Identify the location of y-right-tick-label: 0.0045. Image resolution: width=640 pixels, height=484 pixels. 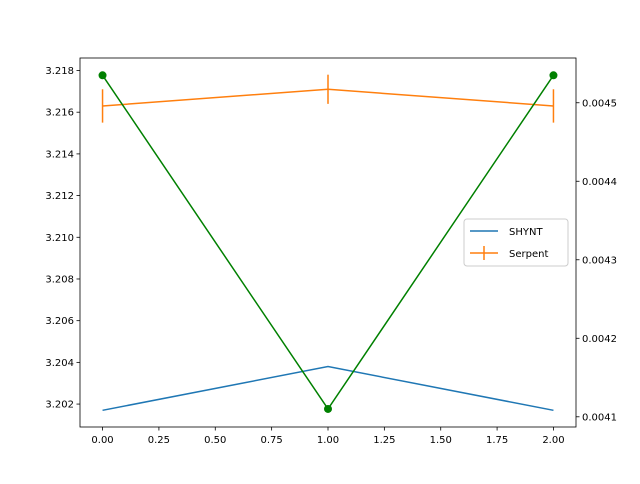
(599, 103).